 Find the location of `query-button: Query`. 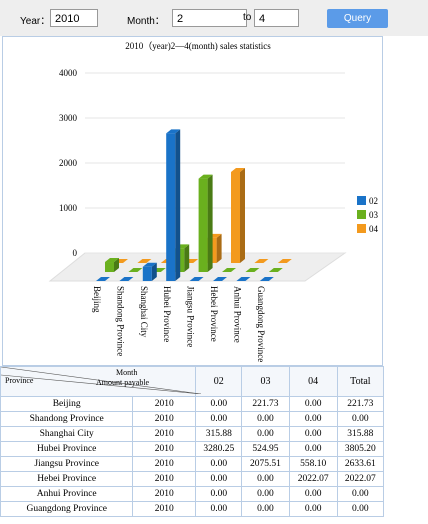

query-button: Query is located at coordinates (357, 18).